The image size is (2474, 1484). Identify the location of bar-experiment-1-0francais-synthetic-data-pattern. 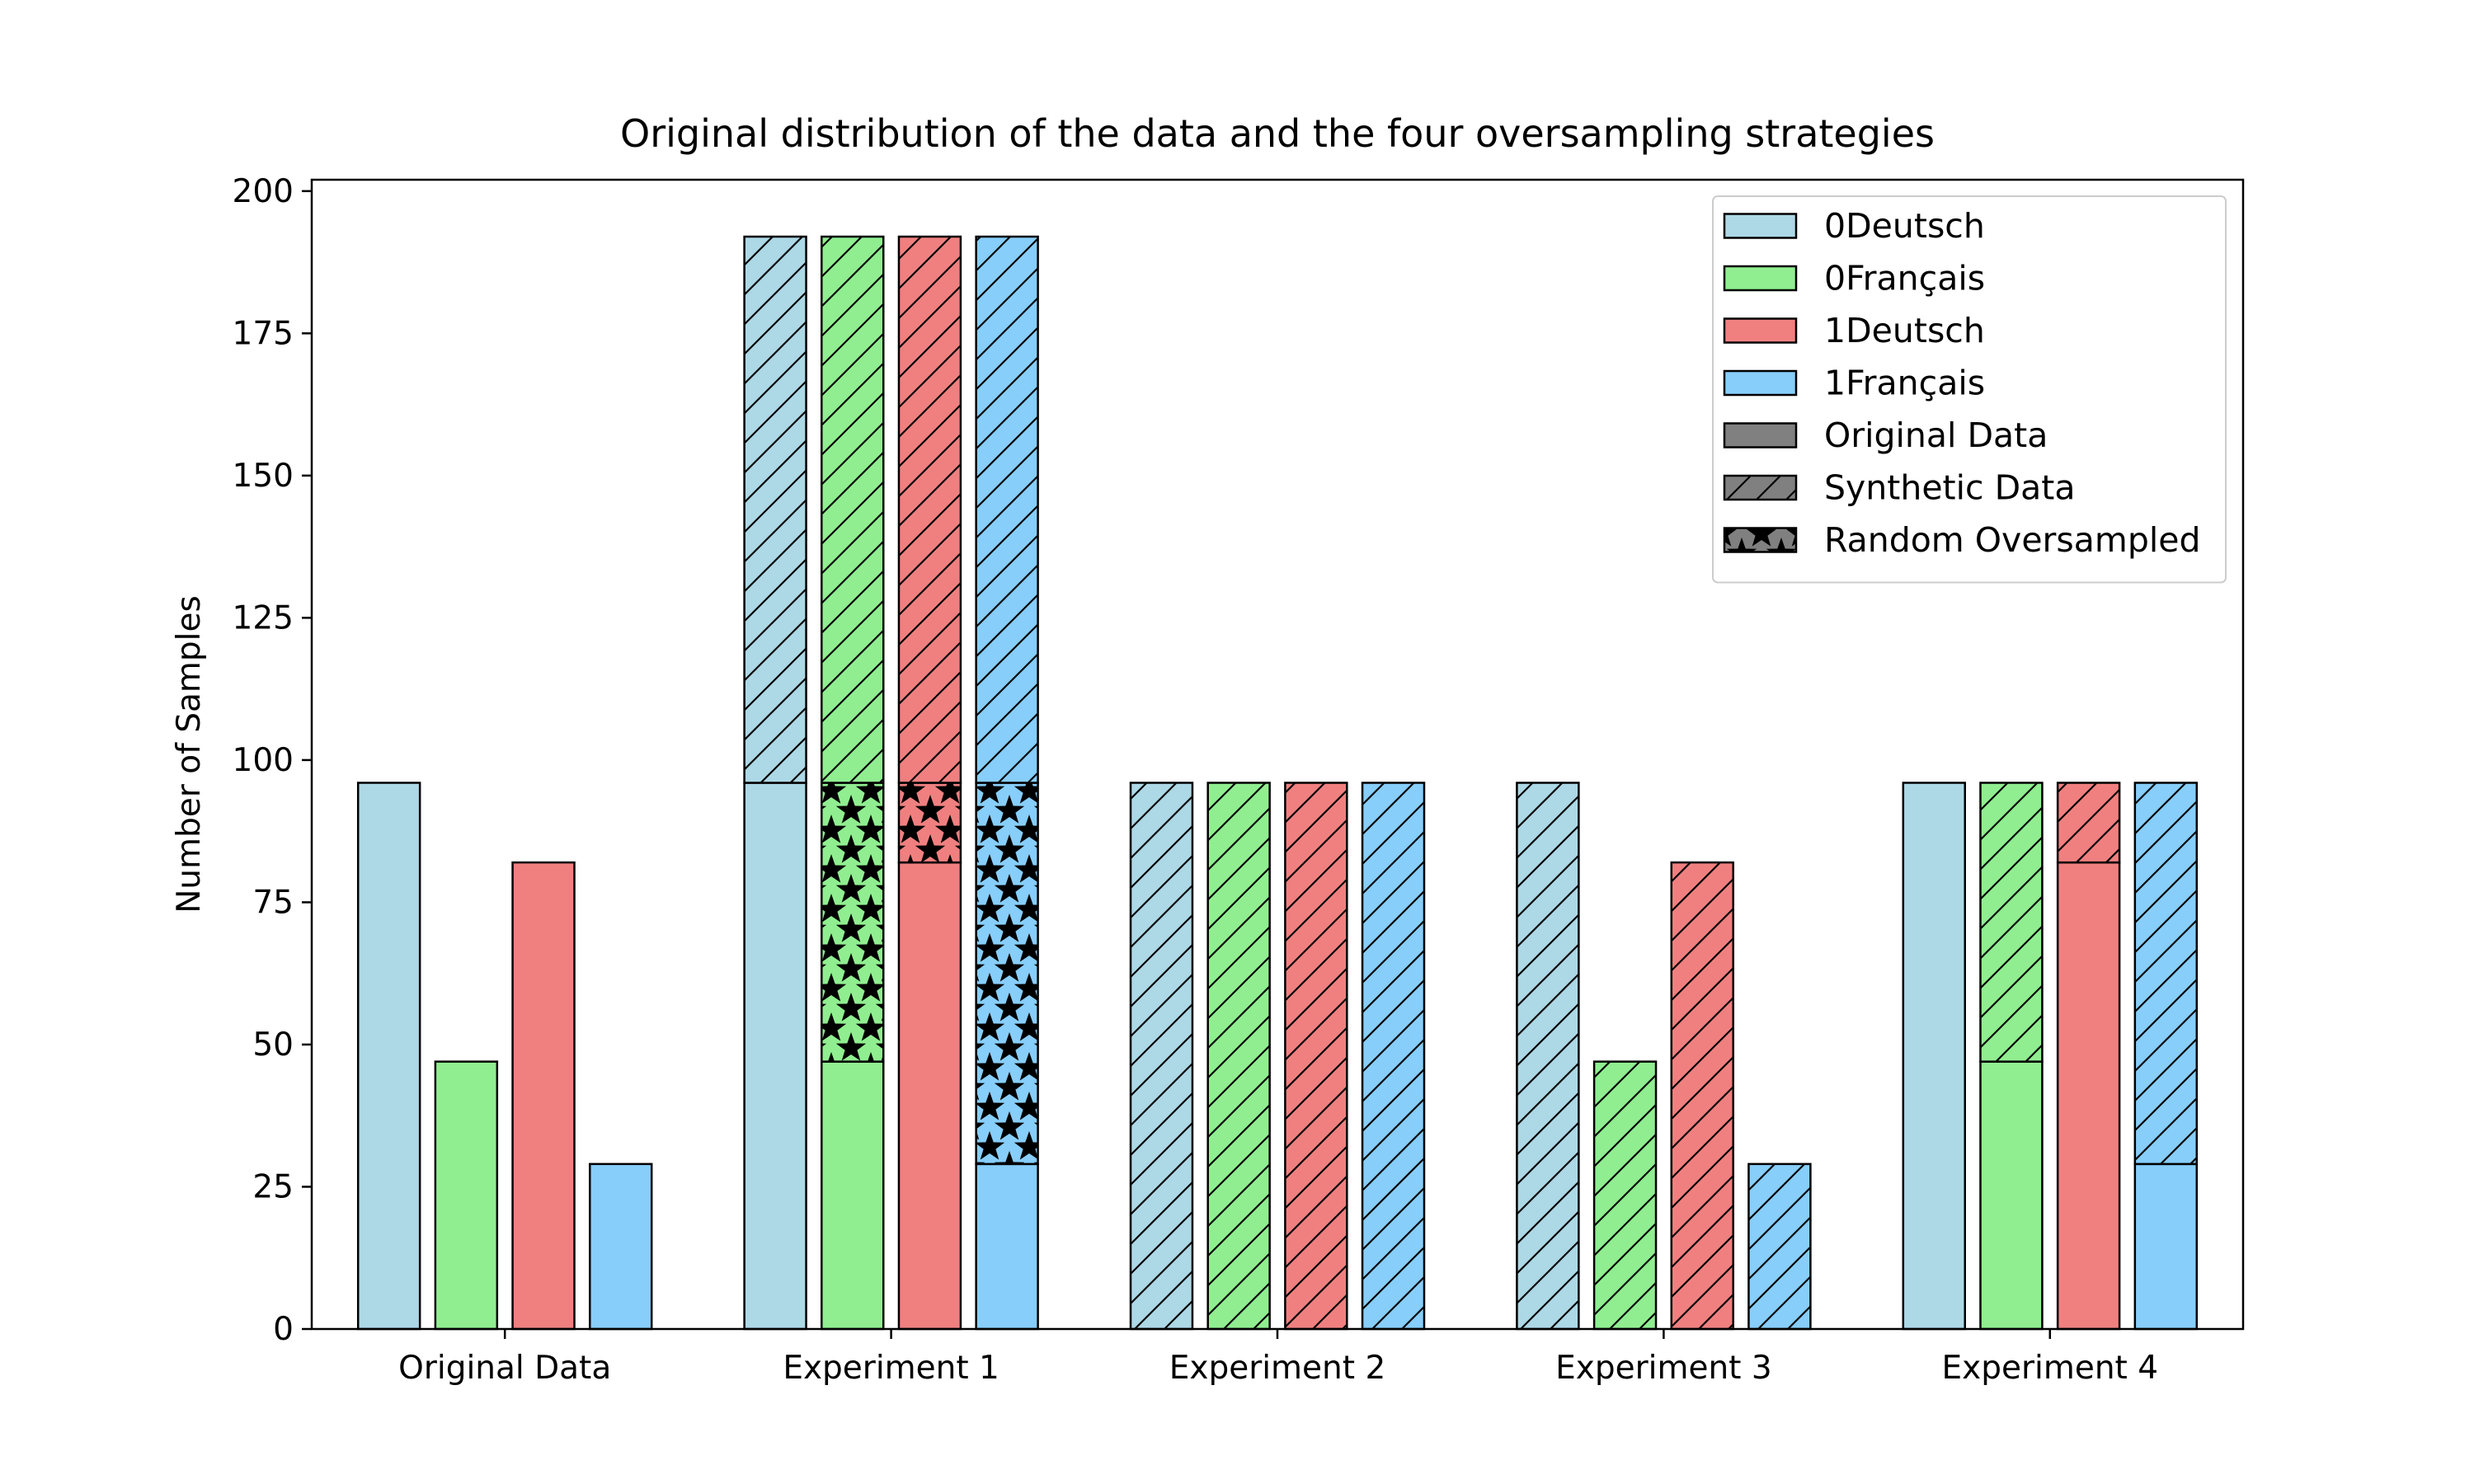
(852, 510).